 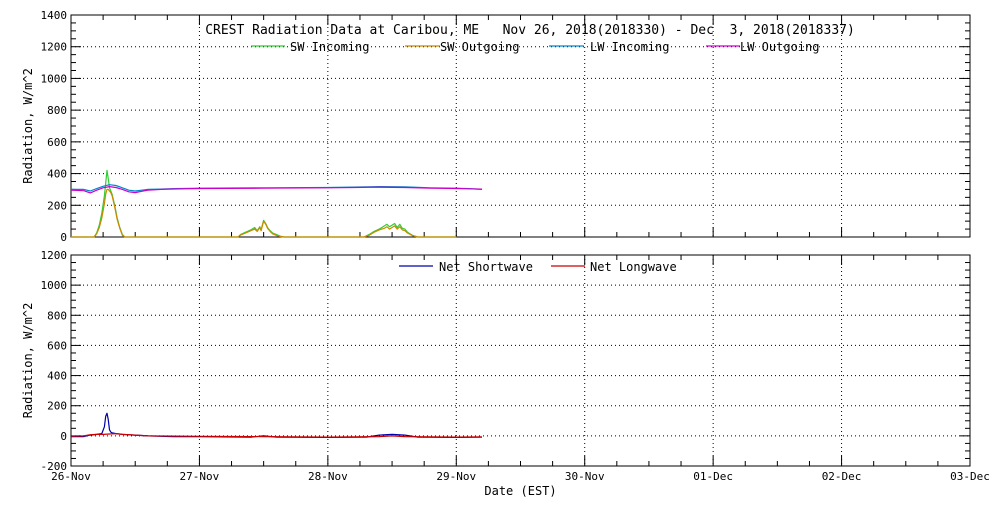 I want to click on x-tick-label: 01-Dec, so click(x=713, y=476).